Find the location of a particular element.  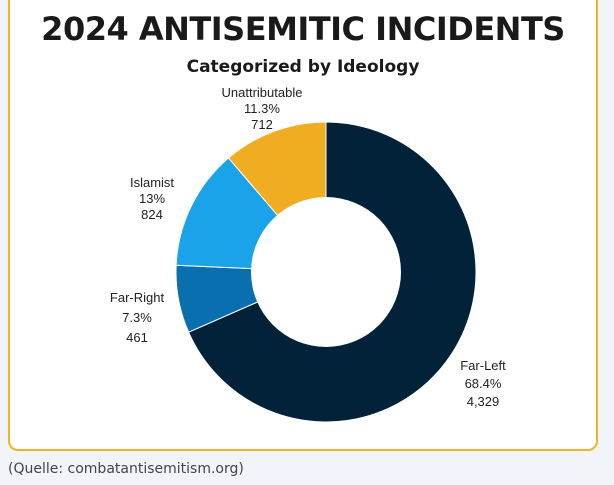

slice-label-far-left-count: 4,329 is located at coordinates (483, 401).